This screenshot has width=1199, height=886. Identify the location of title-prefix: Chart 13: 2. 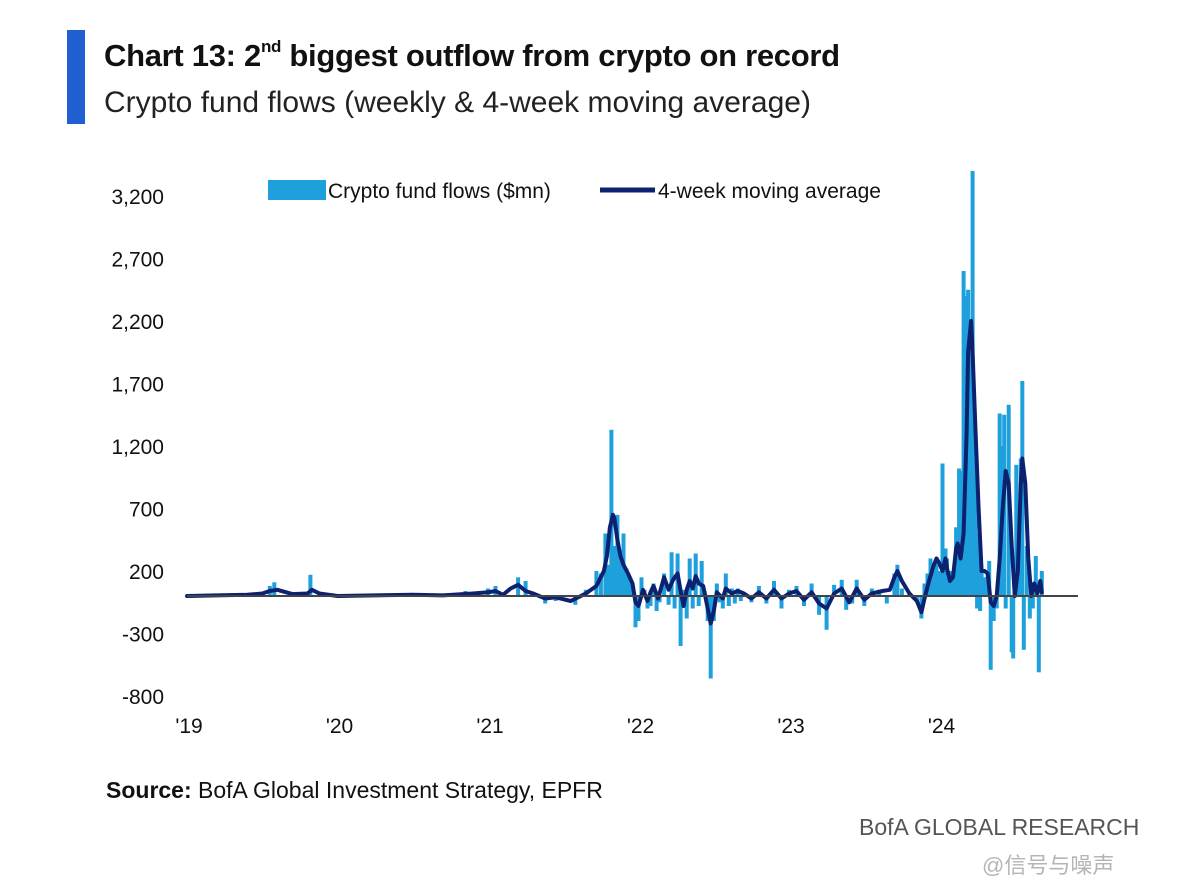
(182, 55).